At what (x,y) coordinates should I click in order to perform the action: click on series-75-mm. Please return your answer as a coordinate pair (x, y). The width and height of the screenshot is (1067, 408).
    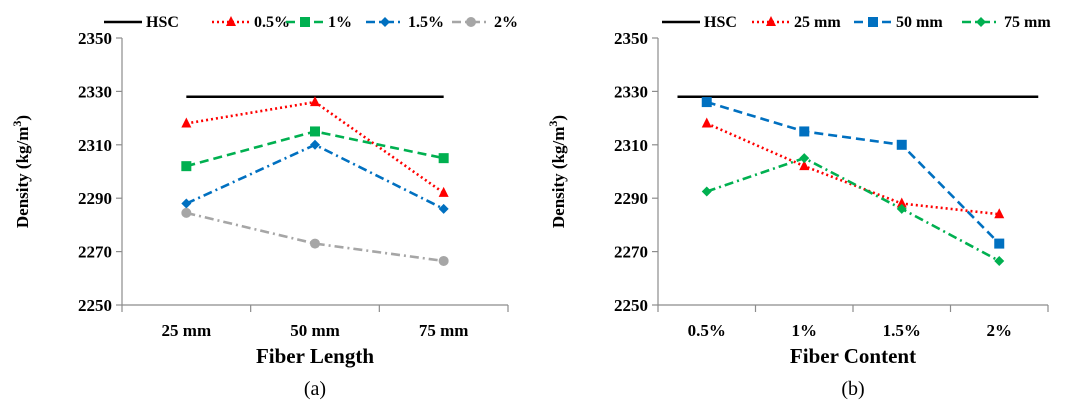
    Looking at the image, I should click on (853, 209).